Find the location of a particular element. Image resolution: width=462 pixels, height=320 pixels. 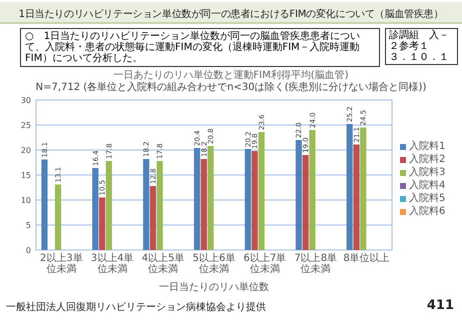

x-axis-title: 一日当たりのリハ単位数 is located at coordinates (214, 287).